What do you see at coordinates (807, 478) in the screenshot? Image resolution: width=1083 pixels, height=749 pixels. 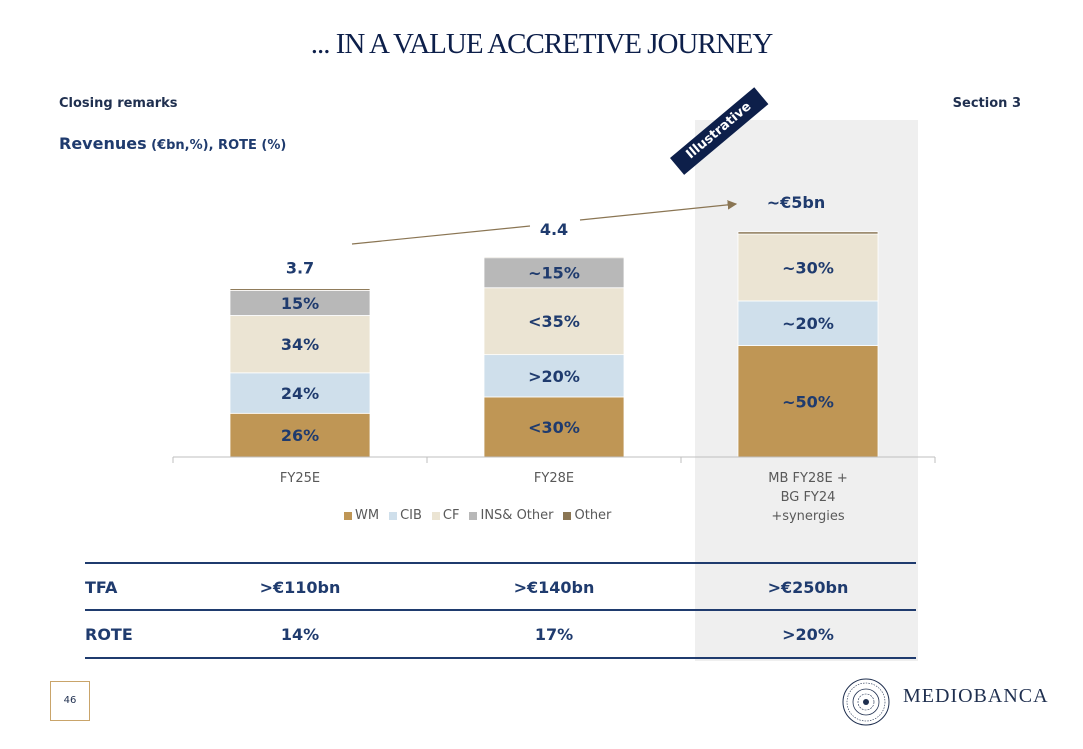 I see `category-label: MB FY28E +` at bounding box center [807, 478].